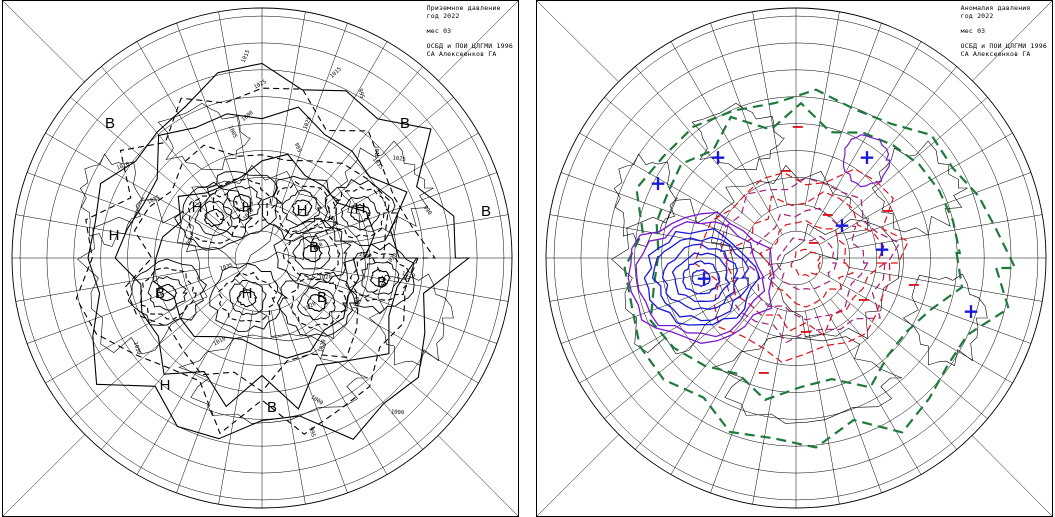  What do you see at coordinates (995, 8) in the screenshot?
I see `title-line: Аномалия давления` at bounding box center [995, 8].